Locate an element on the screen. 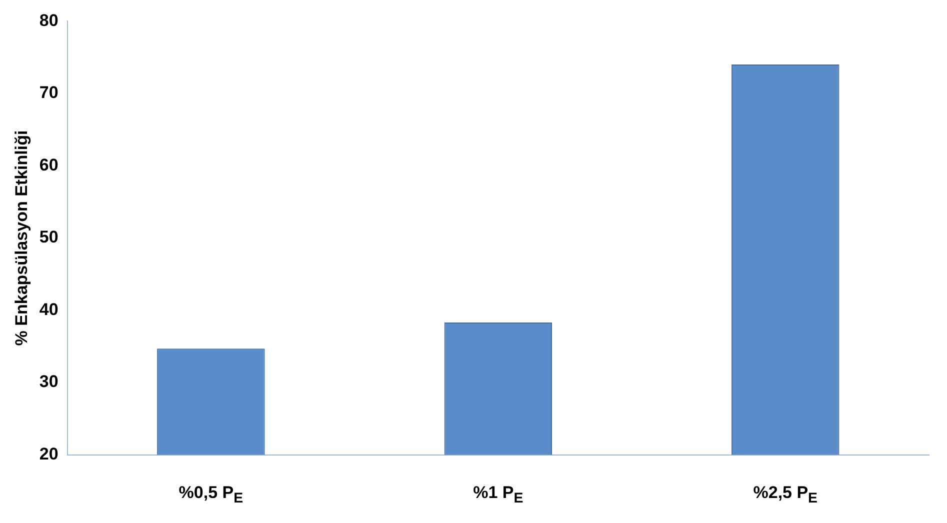  y-axis-title: % Enkapsülasyon Etkinliği is located at coordinates (21, 238).